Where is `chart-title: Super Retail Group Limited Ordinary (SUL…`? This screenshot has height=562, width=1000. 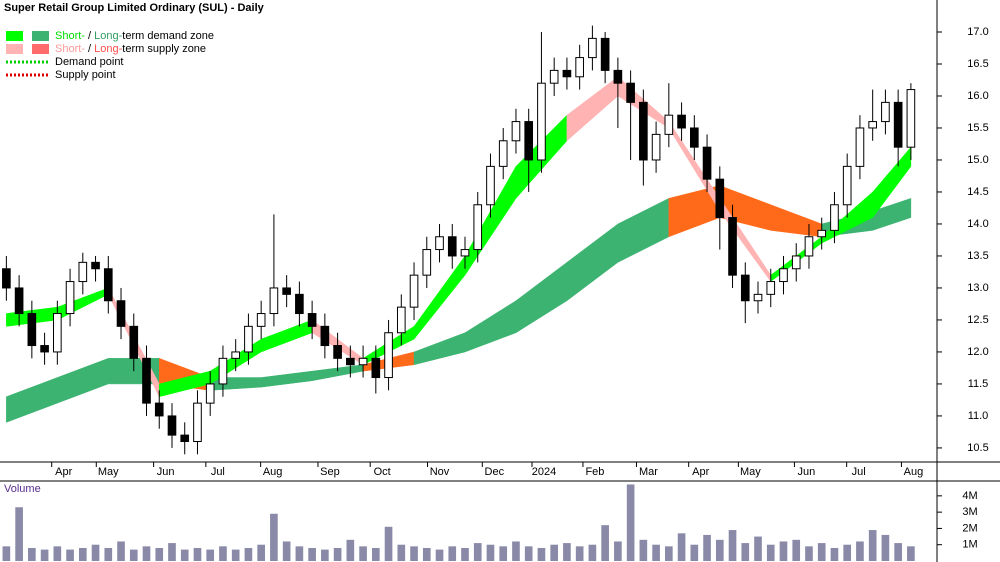
chart-title: Super Retail Group Limited Ordinary (SUL… is located at coordinates (134, 8).